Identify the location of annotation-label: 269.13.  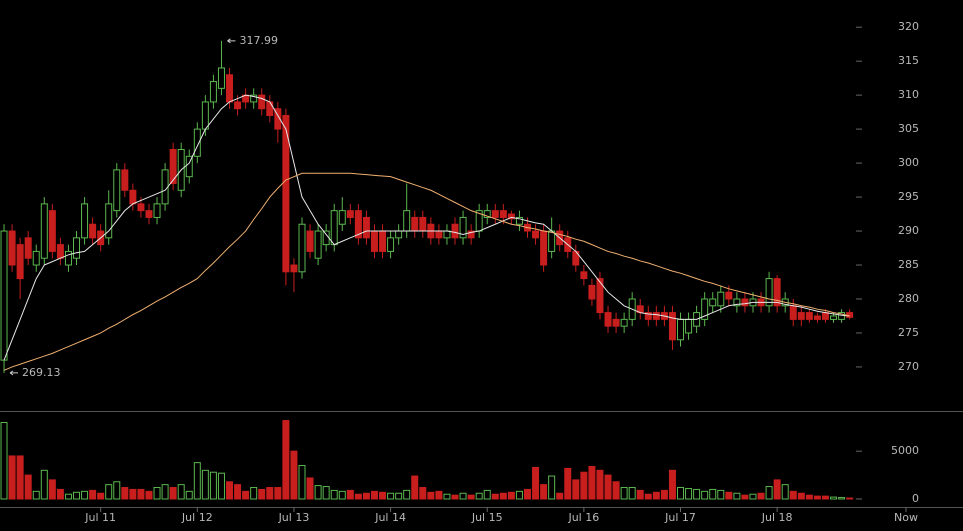
(41, 372).